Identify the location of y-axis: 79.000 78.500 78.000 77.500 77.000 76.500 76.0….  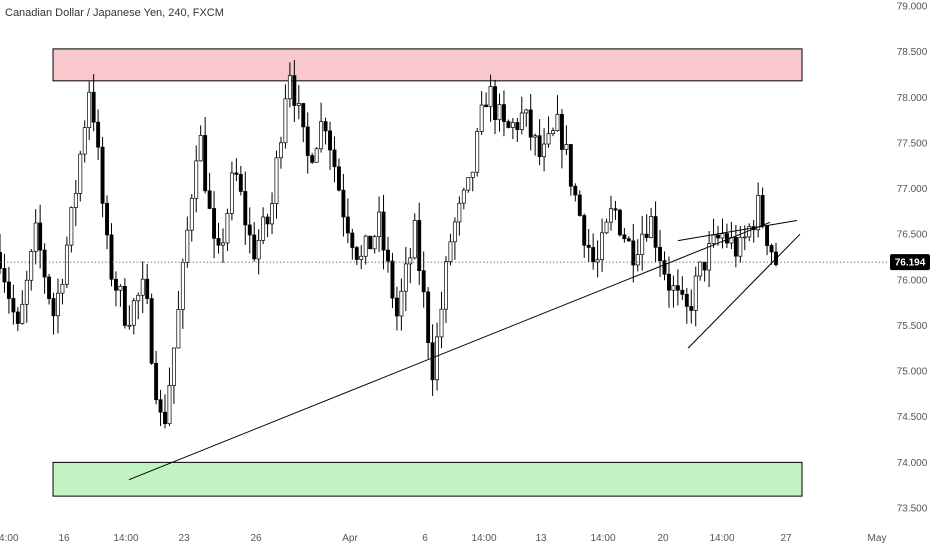
(912, 258).